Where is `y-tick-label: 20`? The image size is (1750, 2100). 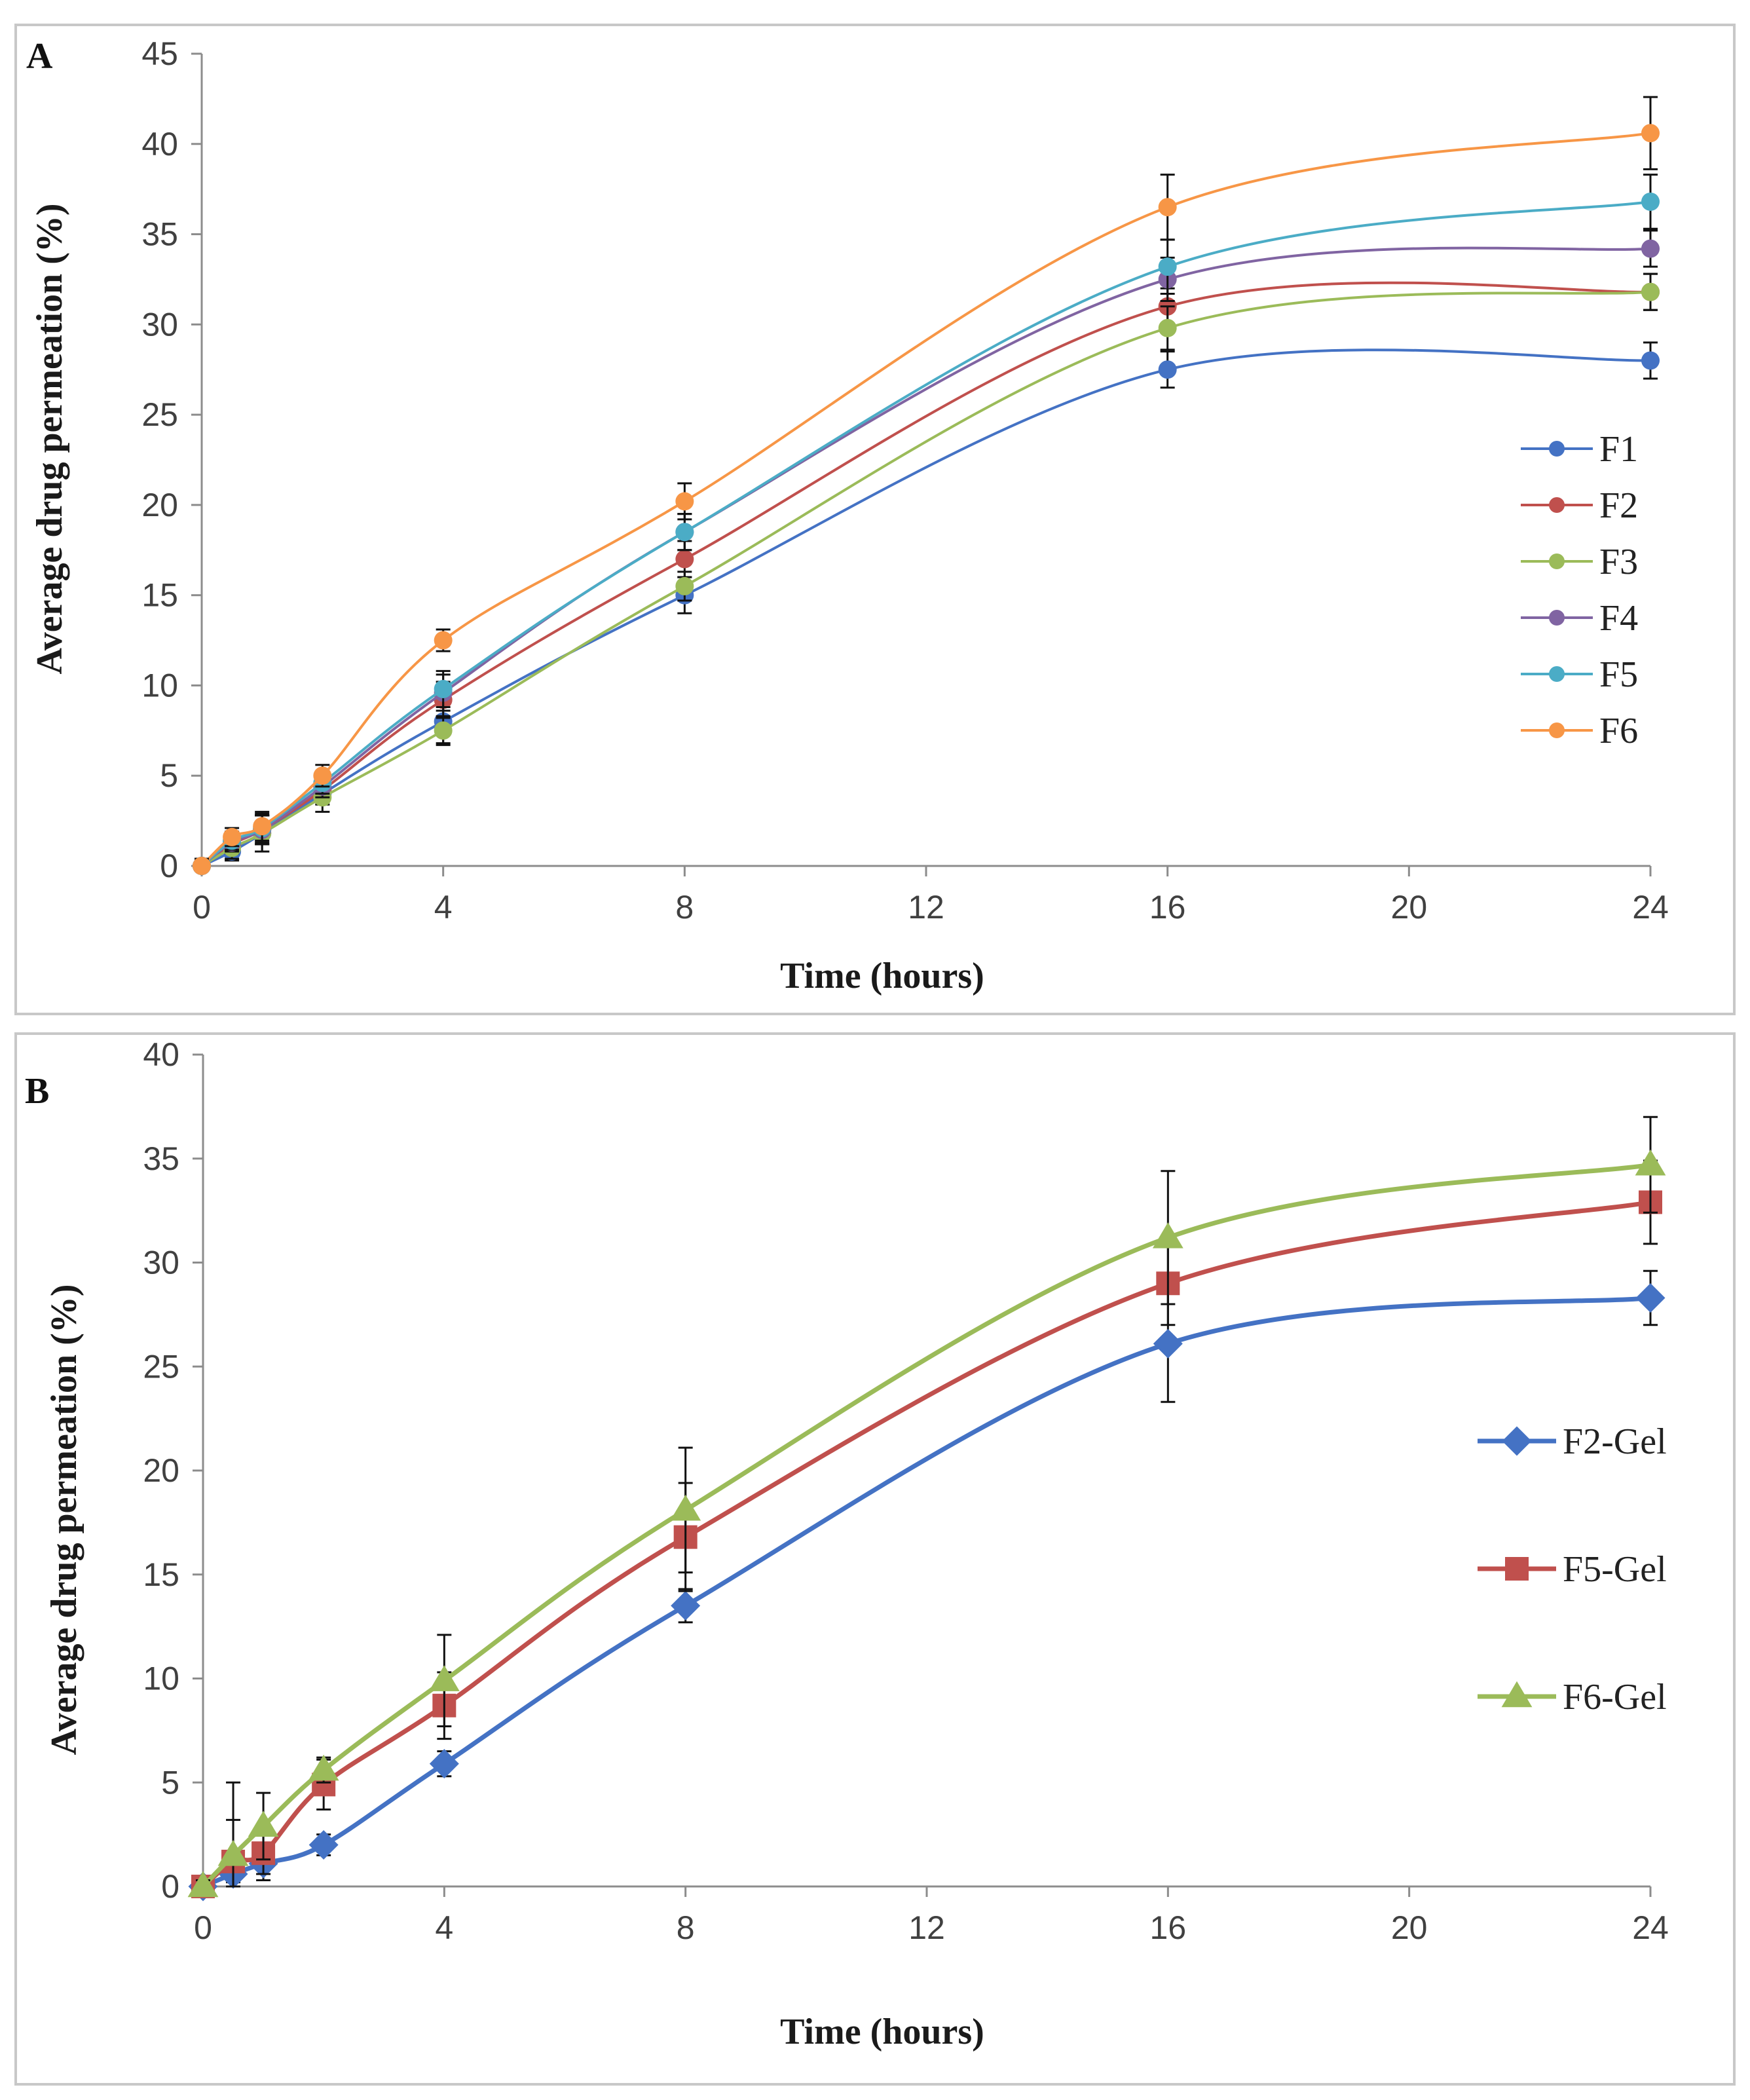 y-tick-label: 20 is located at coordinates (159, 505).